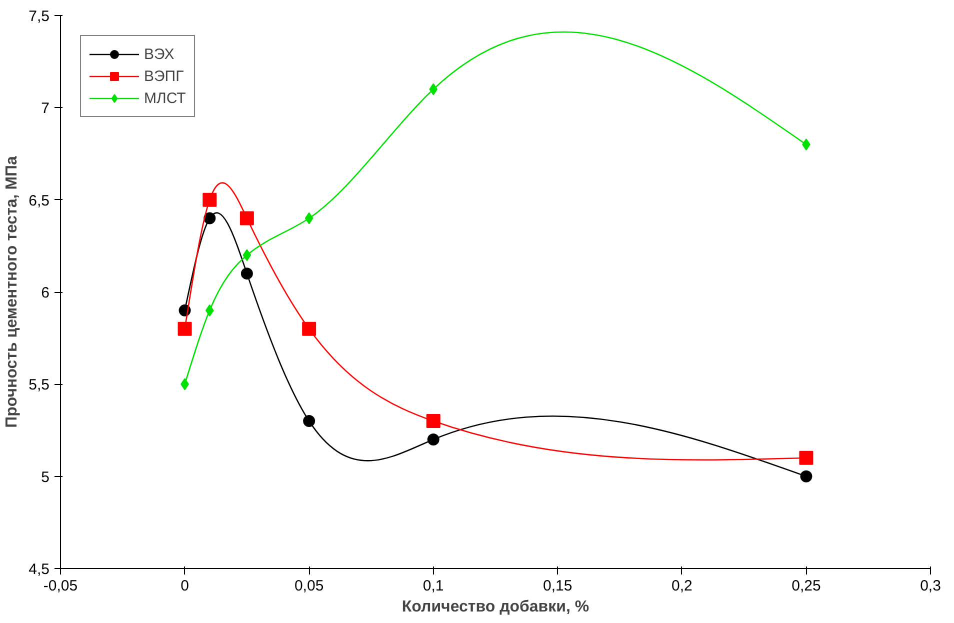 The width and height of the screenshot is (954, 623). What do you see at coordinates (496, 607) in the screenshot?
I see `x-axis-title: Количество добавки, %` at bounding box center [496, 607].